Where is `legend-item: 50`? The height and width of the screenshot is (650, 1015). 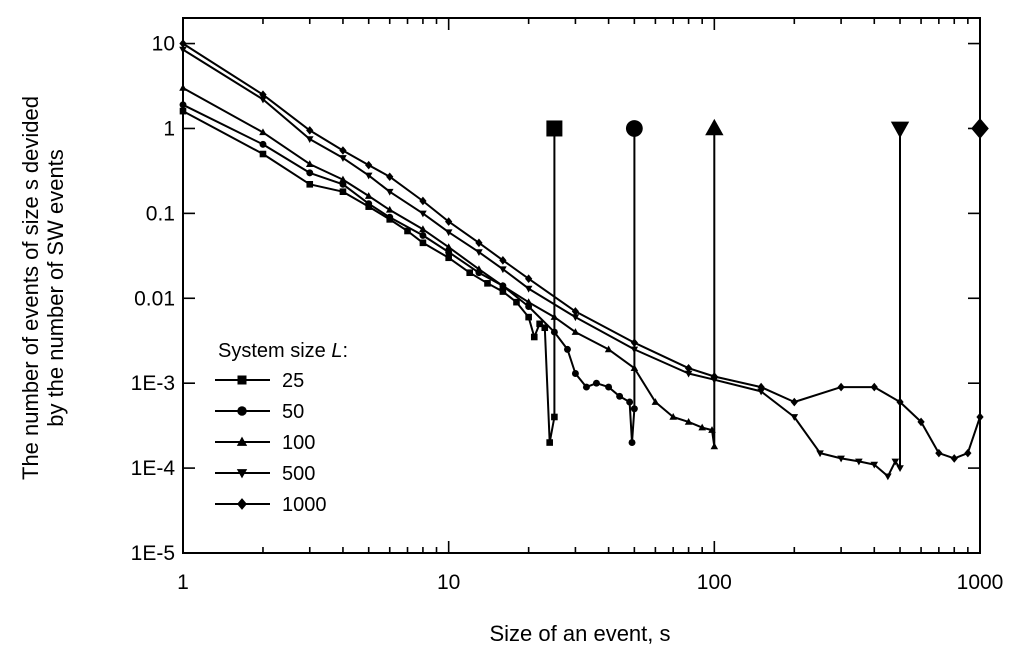 legend-item: 50 is located at coordinates (259, 412).